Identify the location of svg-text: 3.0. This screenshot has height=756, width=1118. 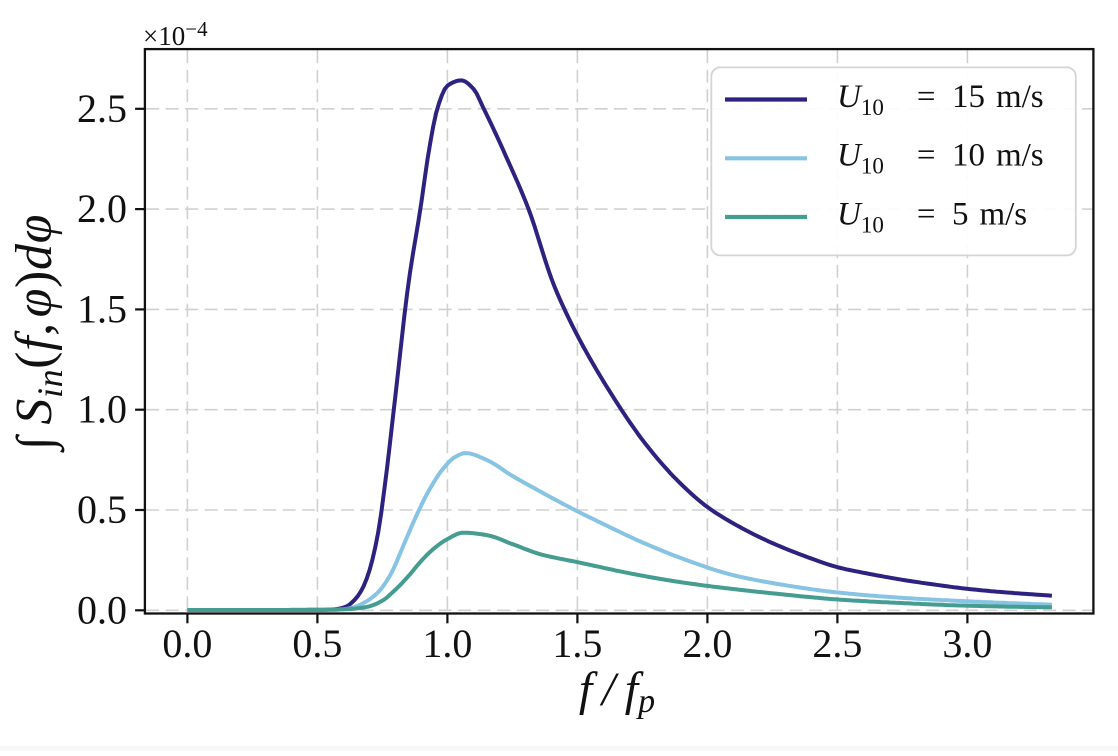
(967, 643).